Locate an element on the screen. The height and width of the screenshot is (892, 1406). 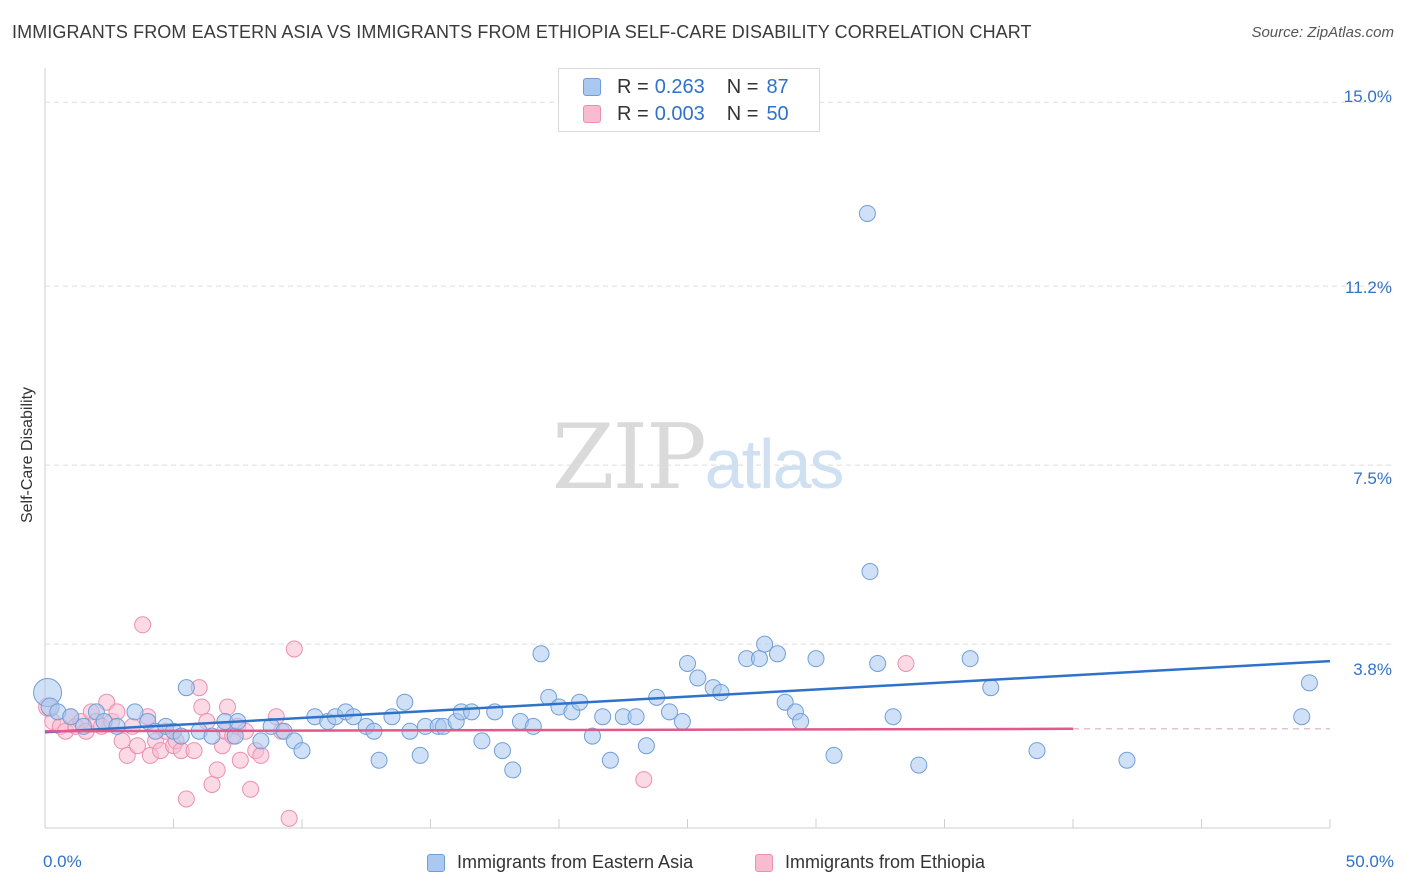
y-tick-label: 15.0% is located at coordinates (1367, 96).